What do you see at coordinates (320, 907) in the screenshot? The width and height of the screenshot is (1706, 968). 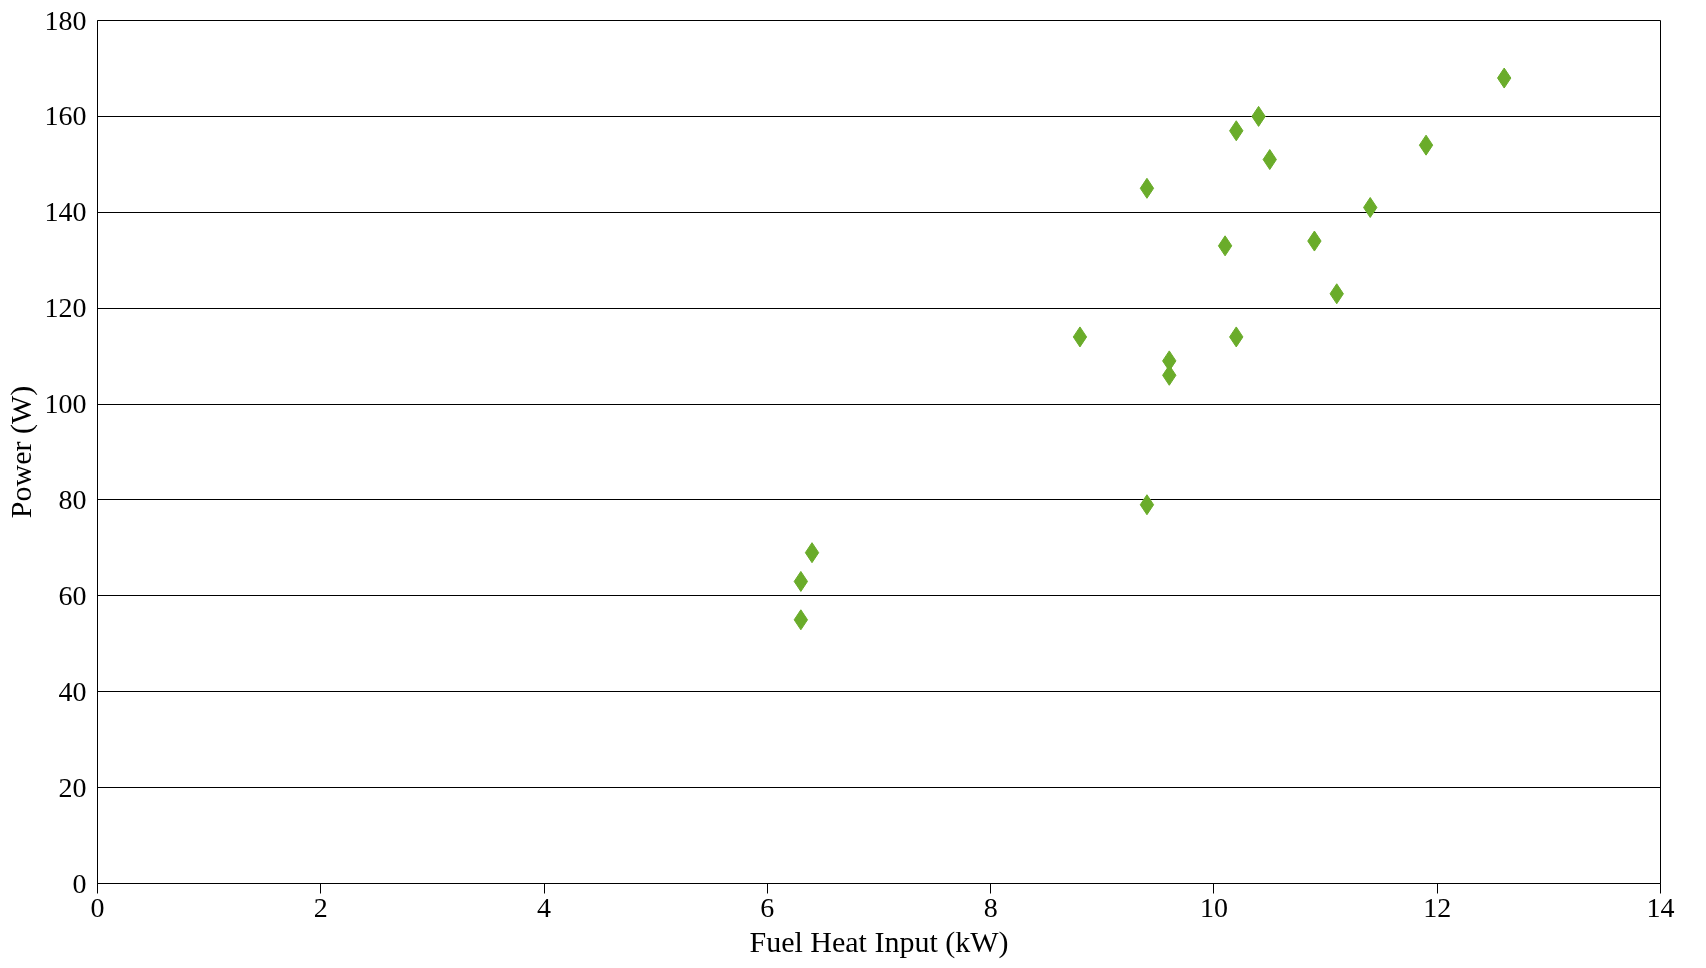 I see `x-tick-label: 2` at bounding box center [320, 907].